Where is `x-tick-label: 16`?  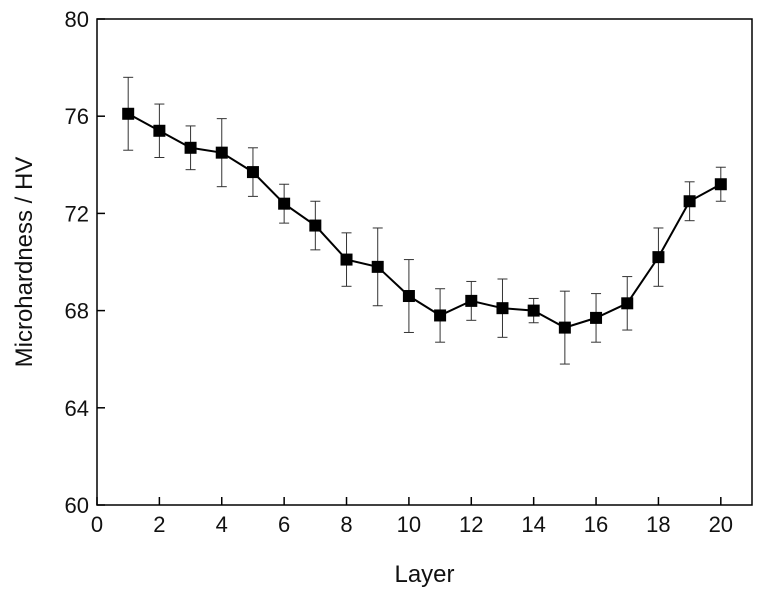 x-tick-label: 16 is located at coordinates (596, 524).